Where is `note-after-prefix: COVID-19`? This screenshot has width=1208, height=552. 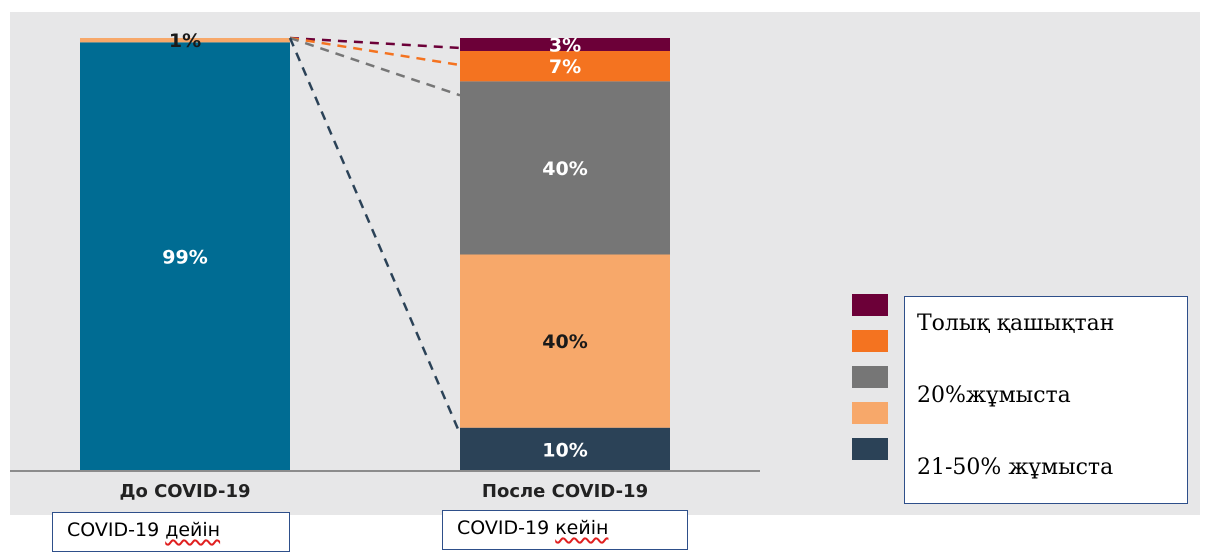 note-after-prefix: COVID-19 is located at coordinates (506, 528).